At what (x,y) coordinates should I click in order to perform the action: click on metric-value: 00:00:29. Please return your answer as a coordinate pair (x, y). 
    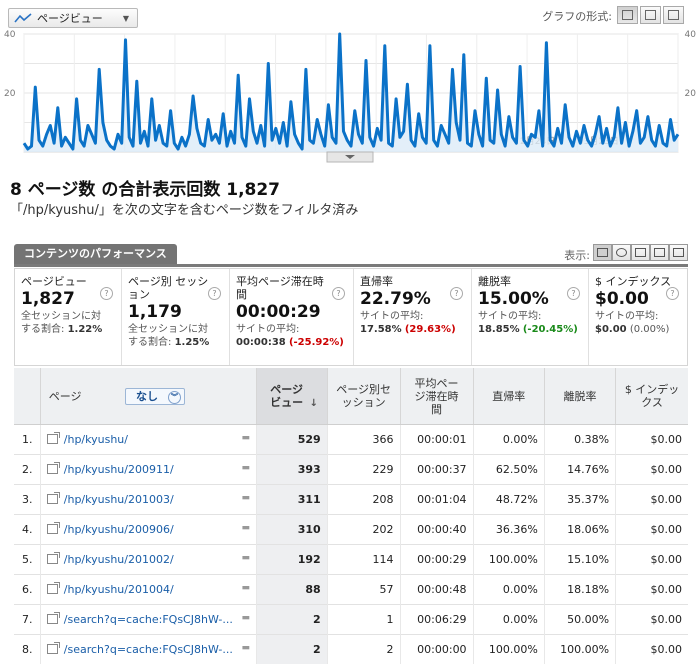
    Looking at the image, I should click on (278, 312).